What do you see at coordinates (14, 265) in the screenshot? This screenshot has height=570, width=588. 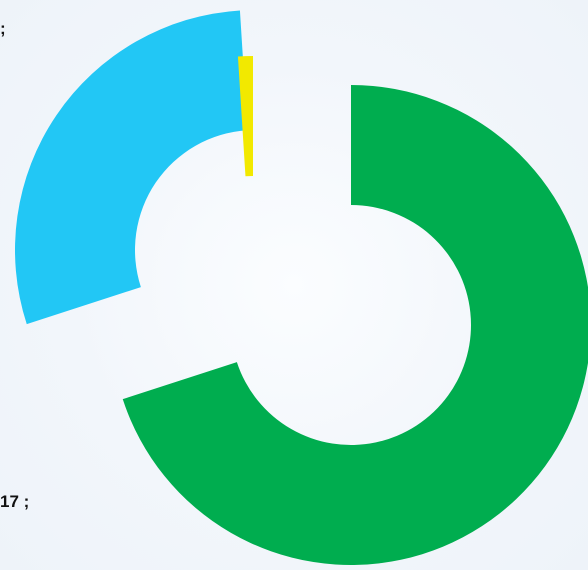 I see `label-group: ; 17 ;` at bounding box center [14, 265].